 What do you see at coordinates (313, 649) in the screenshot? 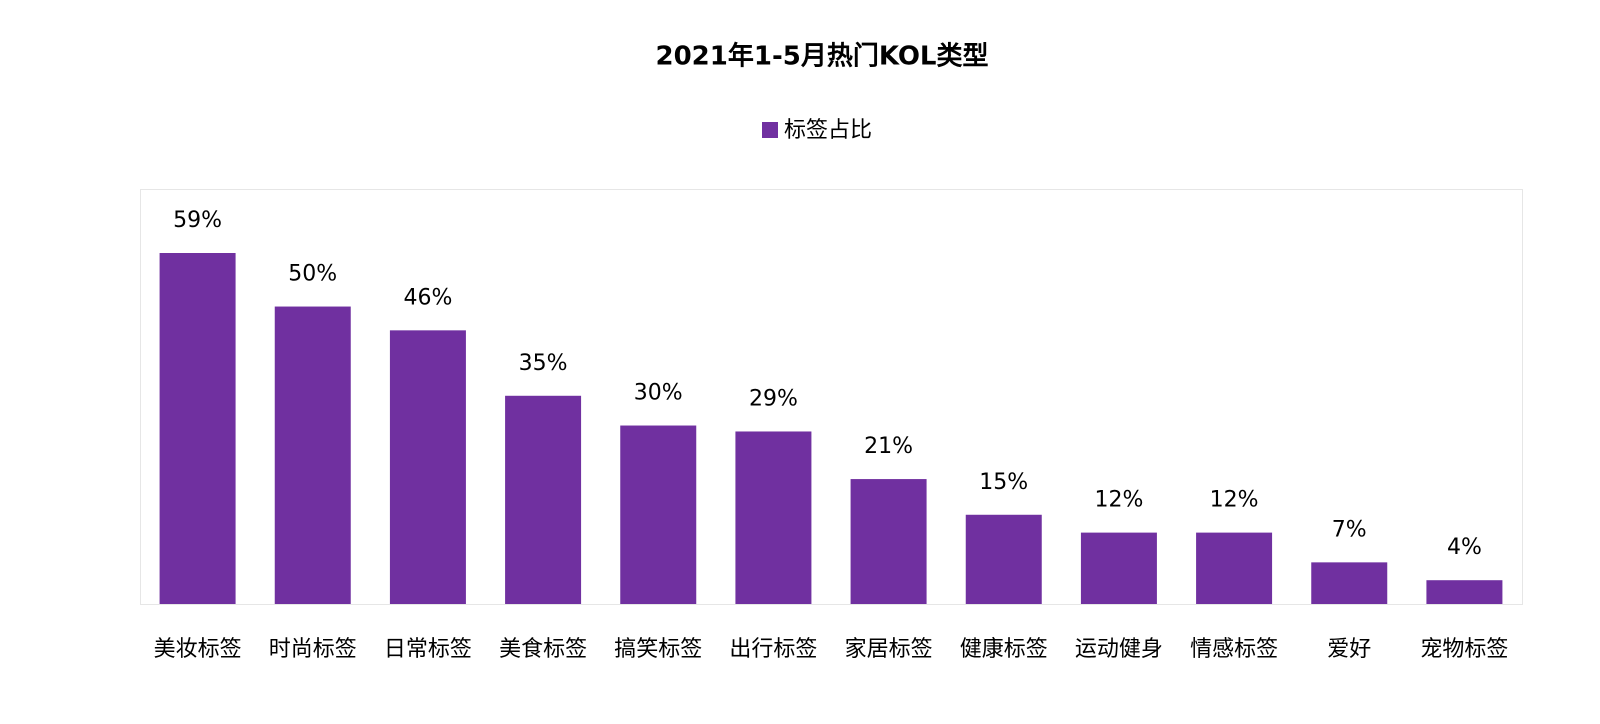
I see `x-tick-label: 时尚标签` at bounding box center [313, 649].